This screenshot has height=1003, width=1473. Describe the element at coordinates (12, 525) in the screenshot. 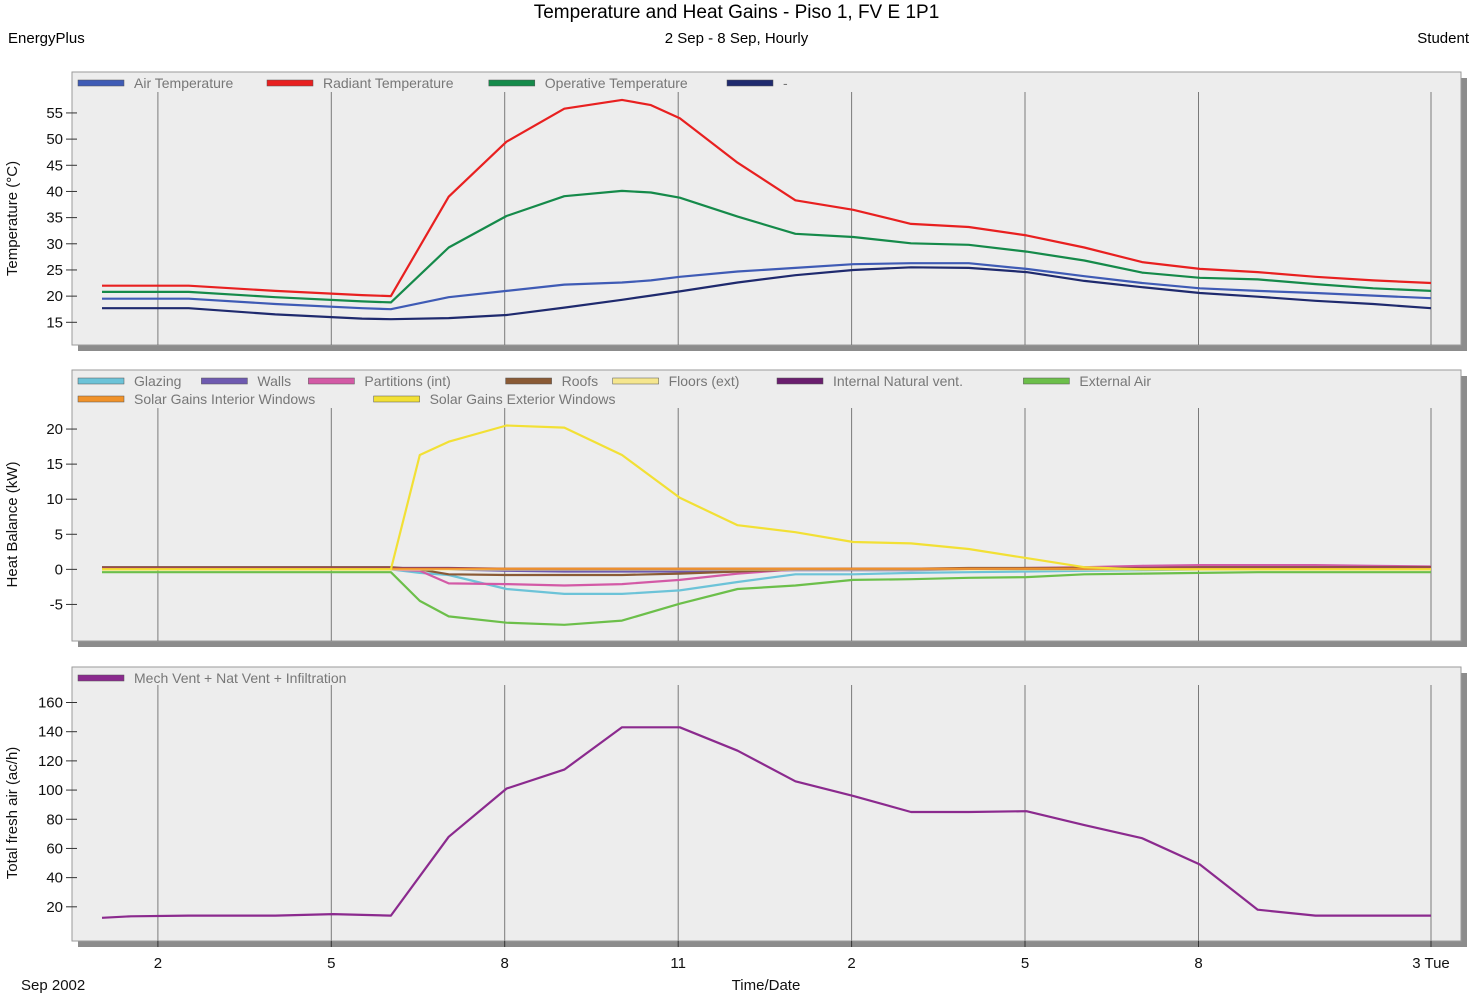

I see `y-axis-title: Heat Balance (kW)` at that location.